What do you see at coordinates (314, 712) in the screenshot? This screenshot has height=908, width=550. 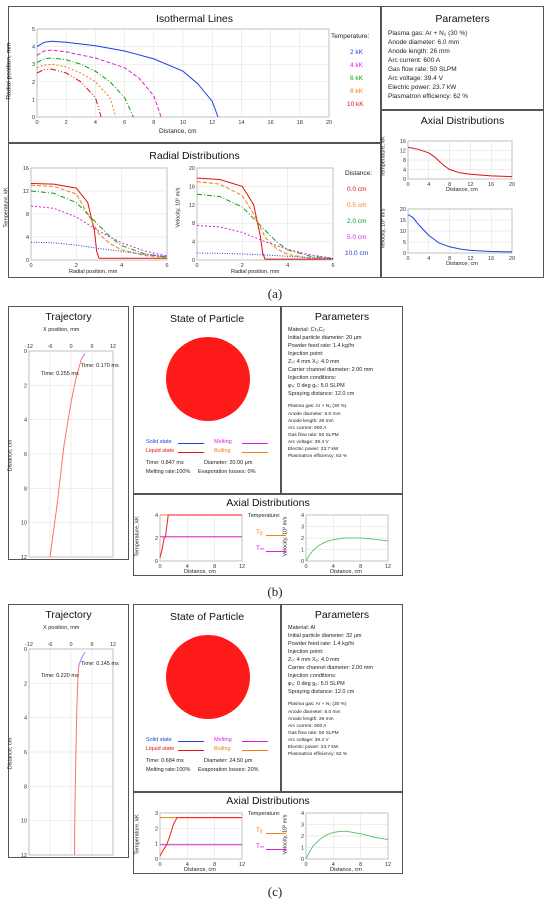 I see `param-sub: Anode diameter: 6.0 mm` at bounding box center [314, 712].